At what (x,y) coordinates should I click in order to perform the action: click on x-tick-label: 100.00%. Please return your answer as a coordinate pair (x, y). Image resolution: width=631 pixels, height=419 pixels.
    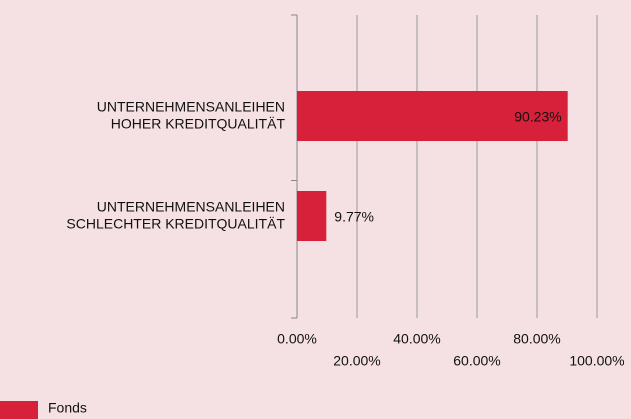
    Looking at the image, I should click on (596, 361).